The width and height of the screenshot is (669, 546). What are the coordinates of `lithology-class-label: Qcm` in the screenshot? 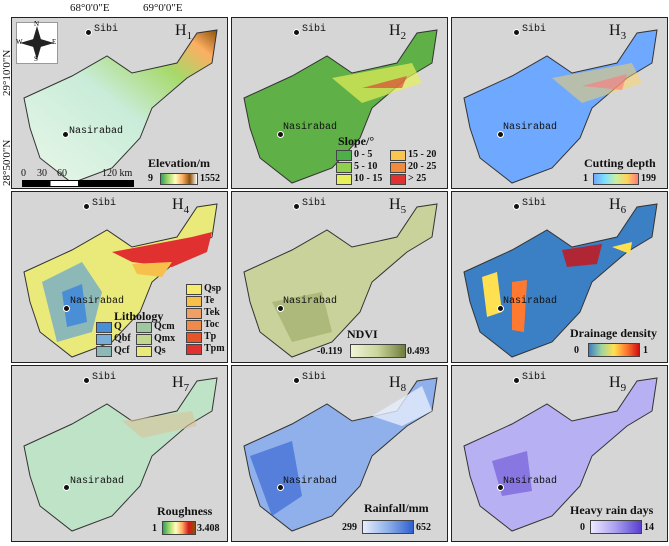 It's located at (164, 326).